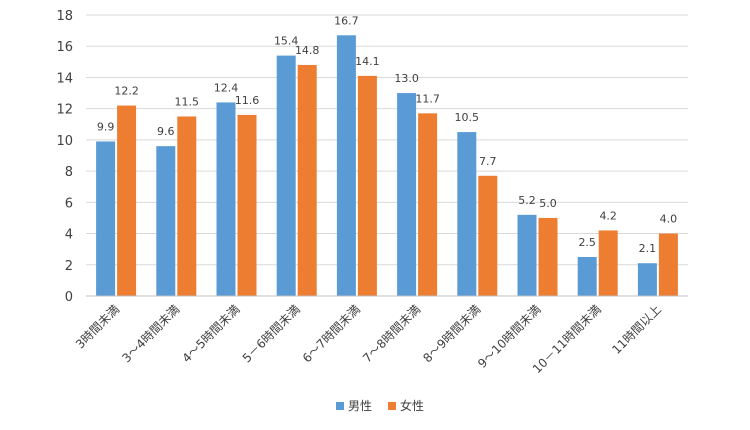 The width and height of the screenshot is (750, 430). I want to click on data-label: 15.4, so click(286, 41).